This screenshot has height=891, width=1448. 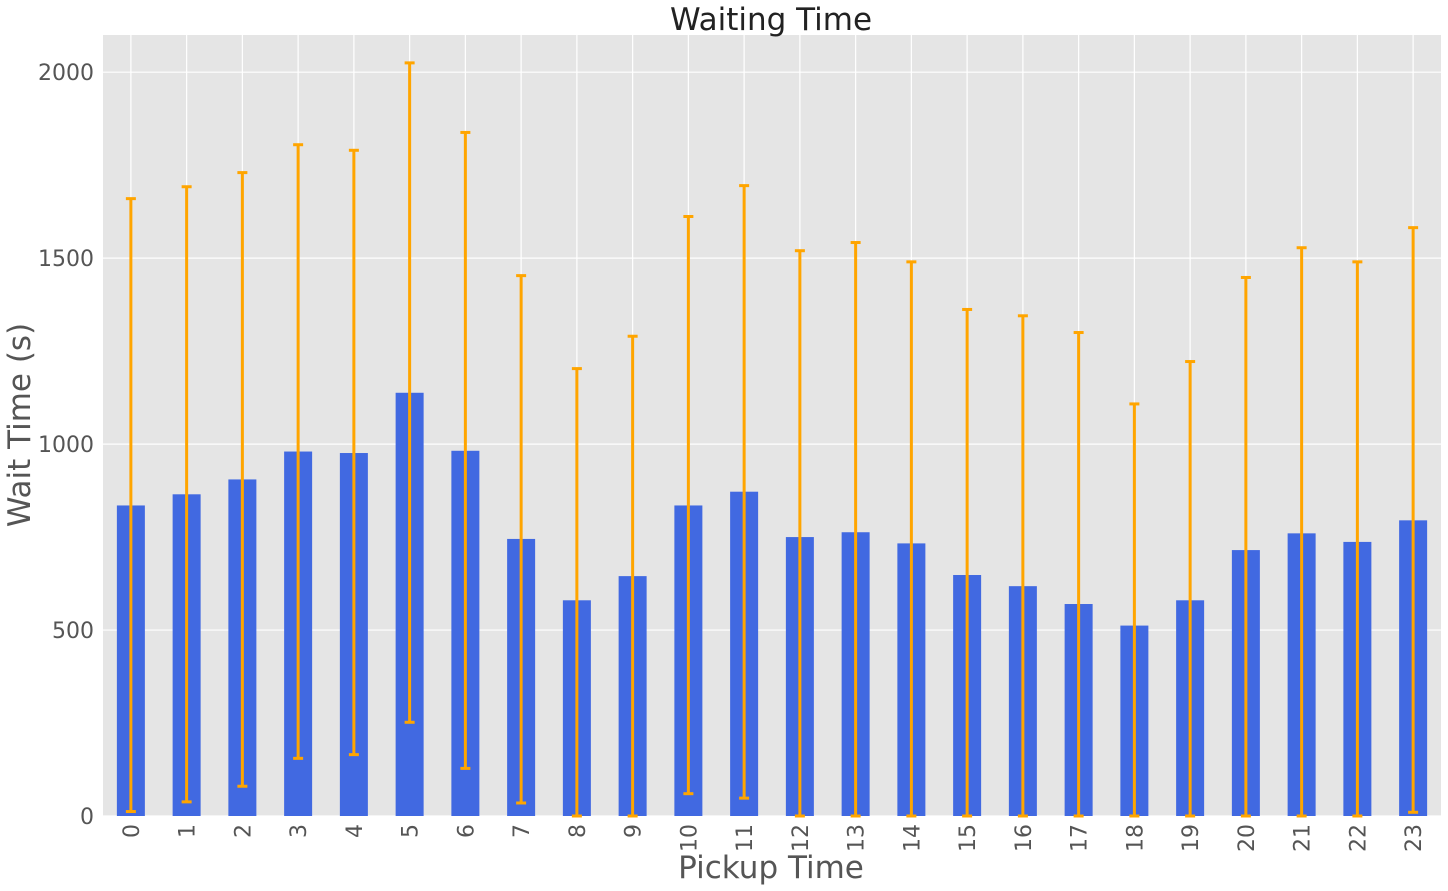 What do you see at coordinates (1247, 838) in the screenshot?
I see `x-tick-label: 20` at bounding box center [1247, 838].